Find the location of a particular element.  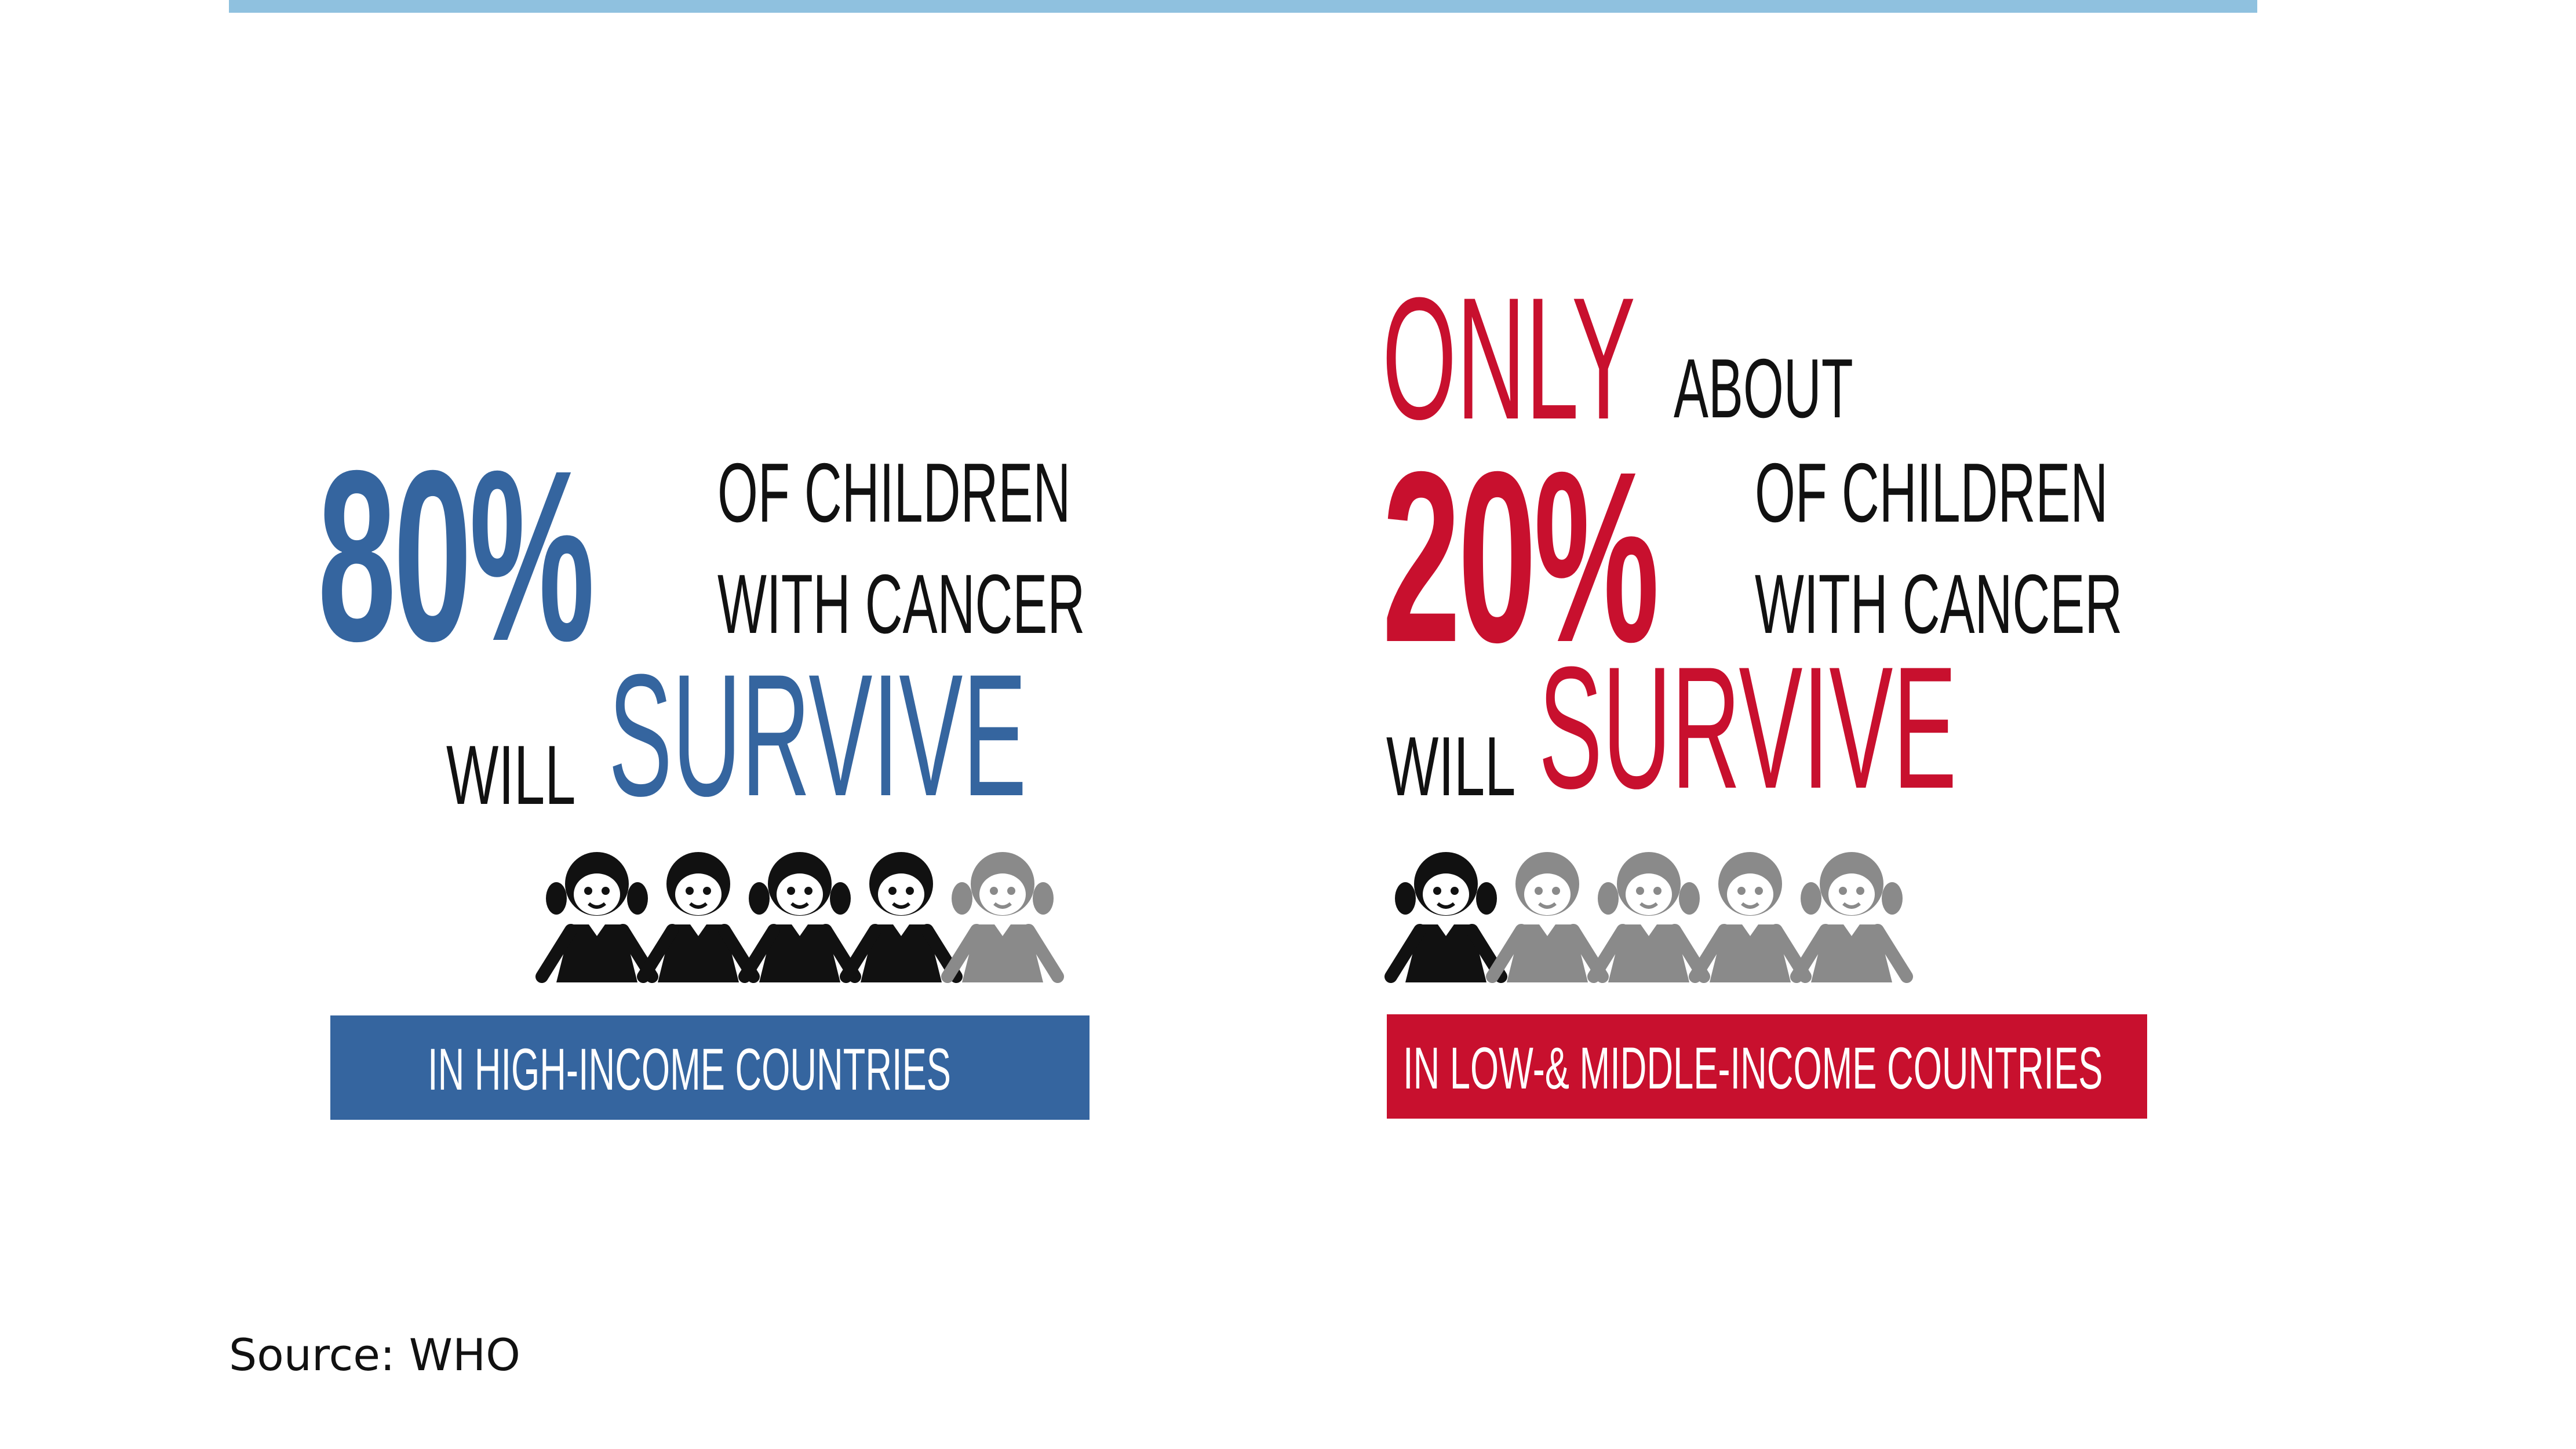

low-income-children-icons is located at coordinates (1648, 917).